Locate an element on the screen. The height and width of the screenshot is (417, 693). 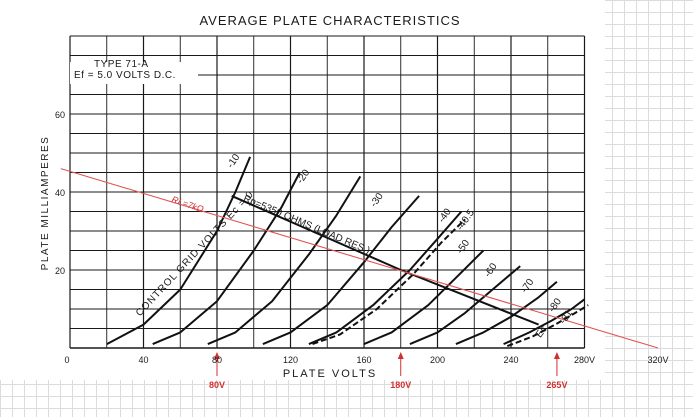
marker-label: 180V is located at coordinates (400, 385).